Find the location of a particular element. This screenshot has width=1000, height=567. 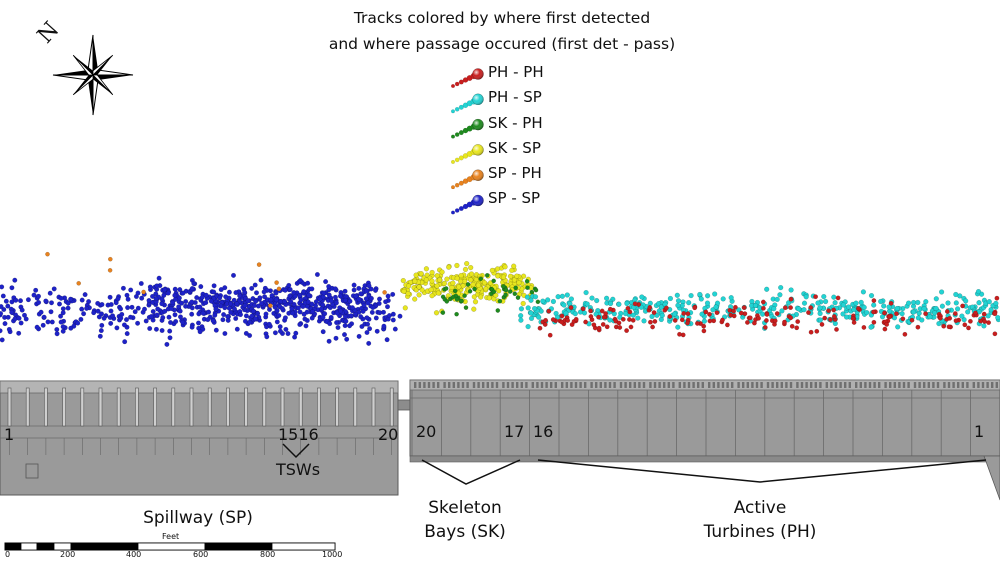

title-line-1: Tracks colored by where first detected is located at coordinates (502, 18).